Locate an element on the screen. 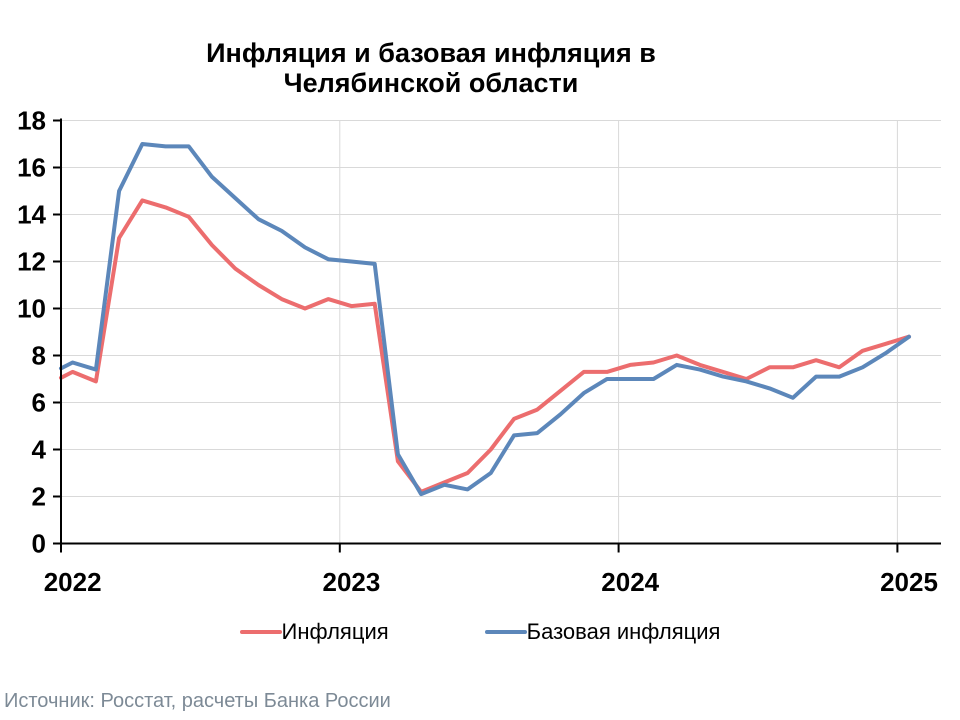 The image size is (960, 720). x-axis-label: 2024 is located at coordinates (630, 582).